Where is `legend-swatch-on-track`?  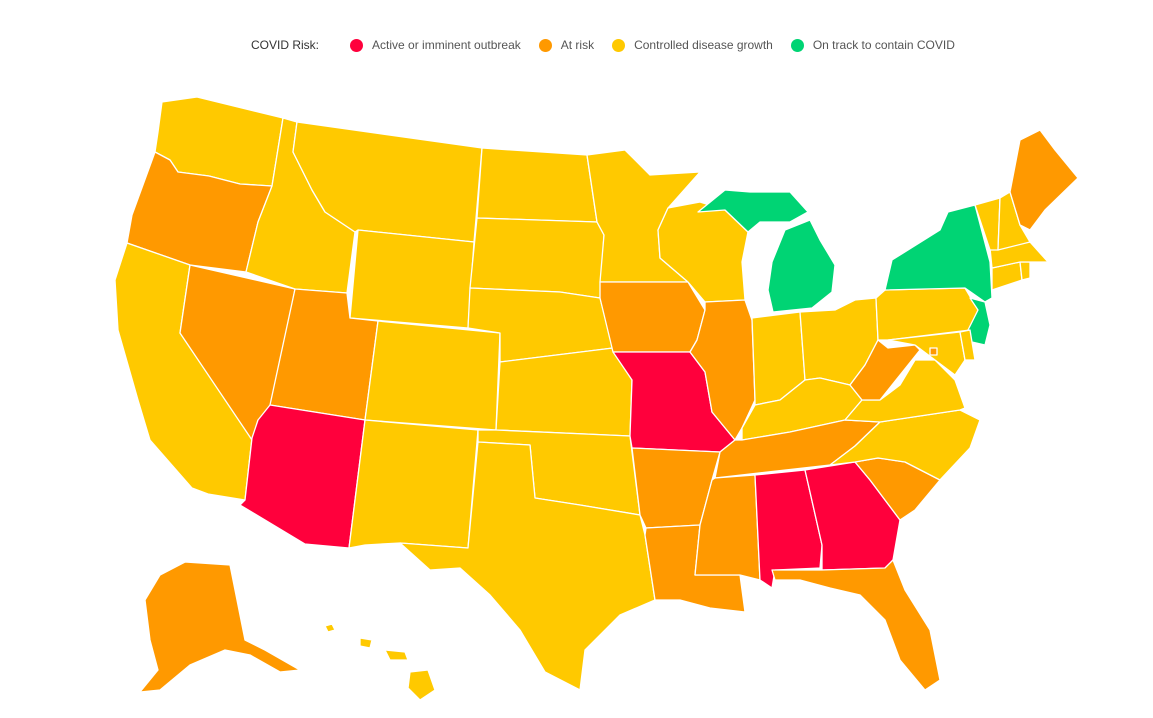 legend-swatch-on-track is located at coordinates (797, 45).